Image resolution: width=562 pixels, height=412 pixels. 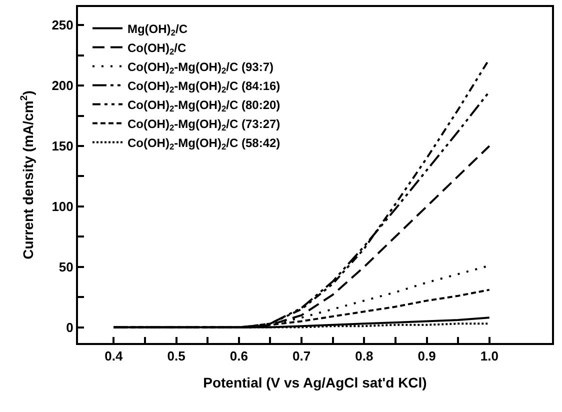 I want to click on legend-label: Co(OH)$_{2}$-Mg(OH)$_{2}$/C (73:27), so click(x=203, y=124).